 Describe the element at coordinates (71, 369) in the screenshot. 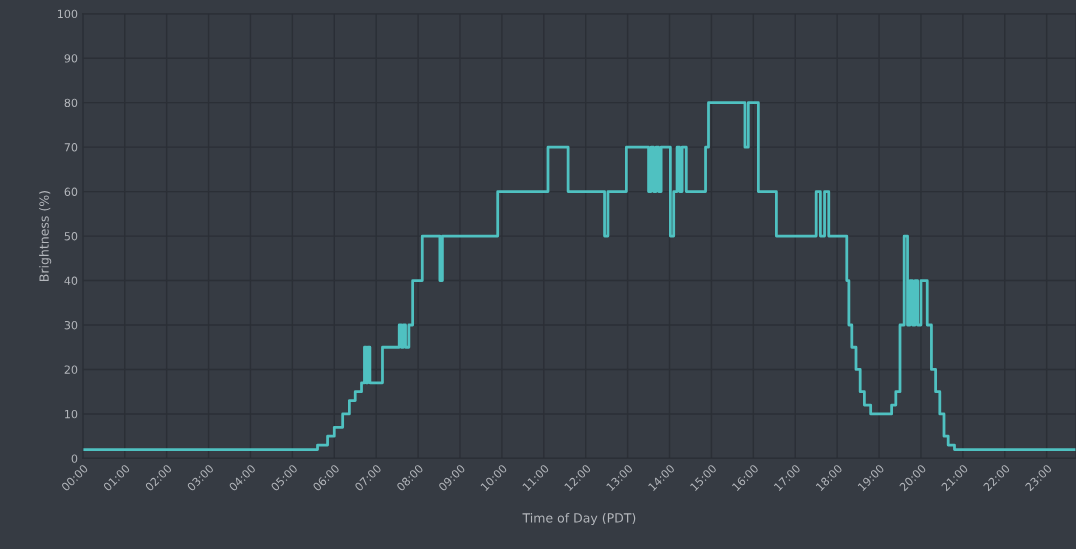

I see `y-tick-label: 20` at that location.